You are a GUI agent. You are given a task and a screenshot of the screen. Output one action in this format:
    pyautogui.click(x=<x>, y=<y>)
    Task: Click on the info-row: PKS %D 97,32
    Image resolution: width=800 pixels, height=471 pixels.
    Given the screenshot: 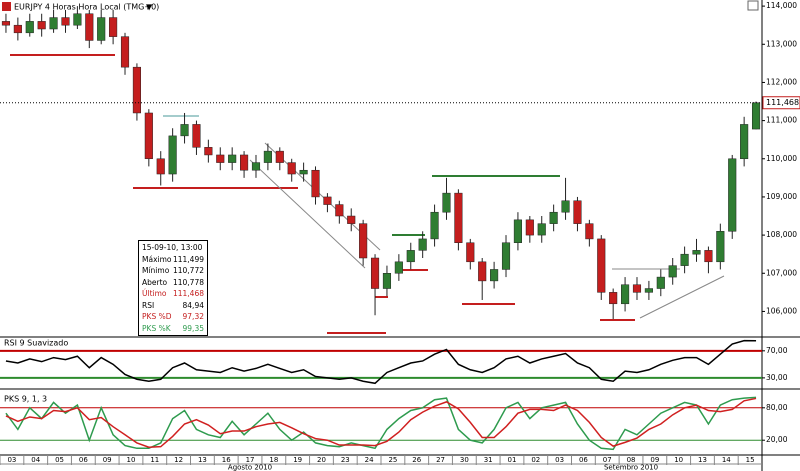 What is the action you would take?
    pyautogui.click(x=173, y=317)
    